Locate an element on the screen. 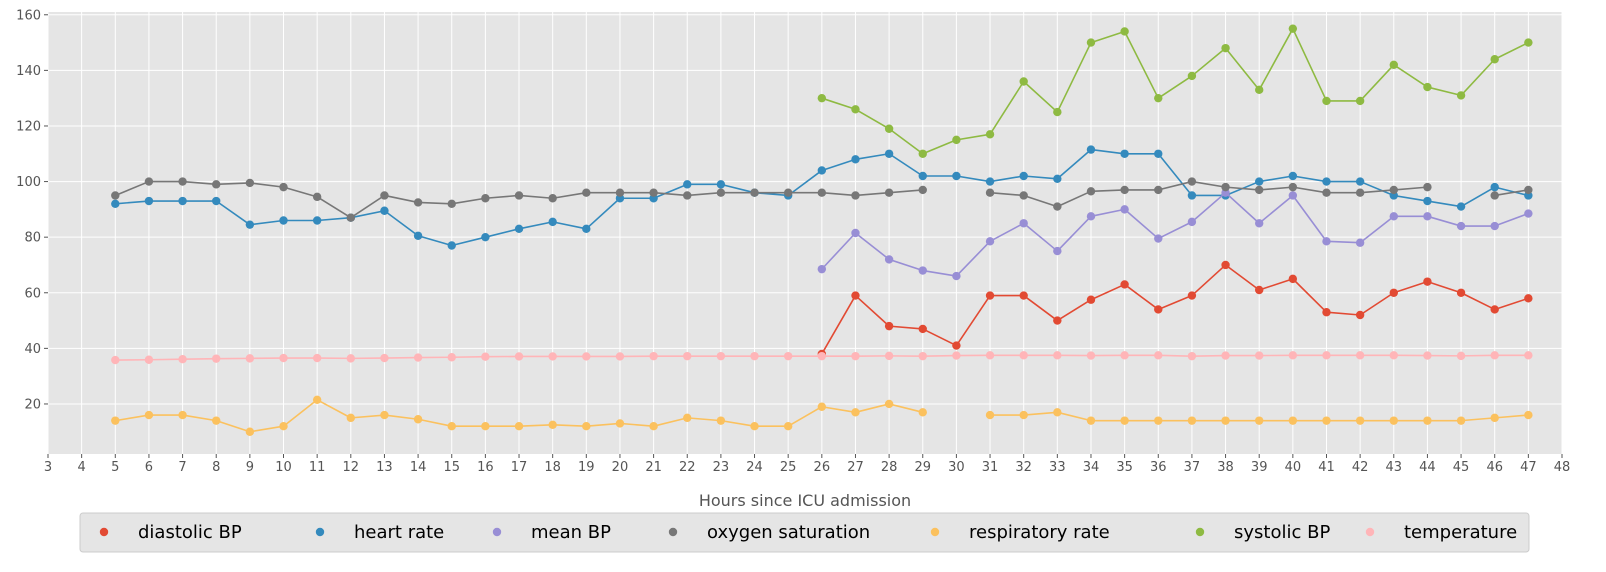 The image size is (1606, 572). legend-label: mean BP is located at coordinates (571, 532).